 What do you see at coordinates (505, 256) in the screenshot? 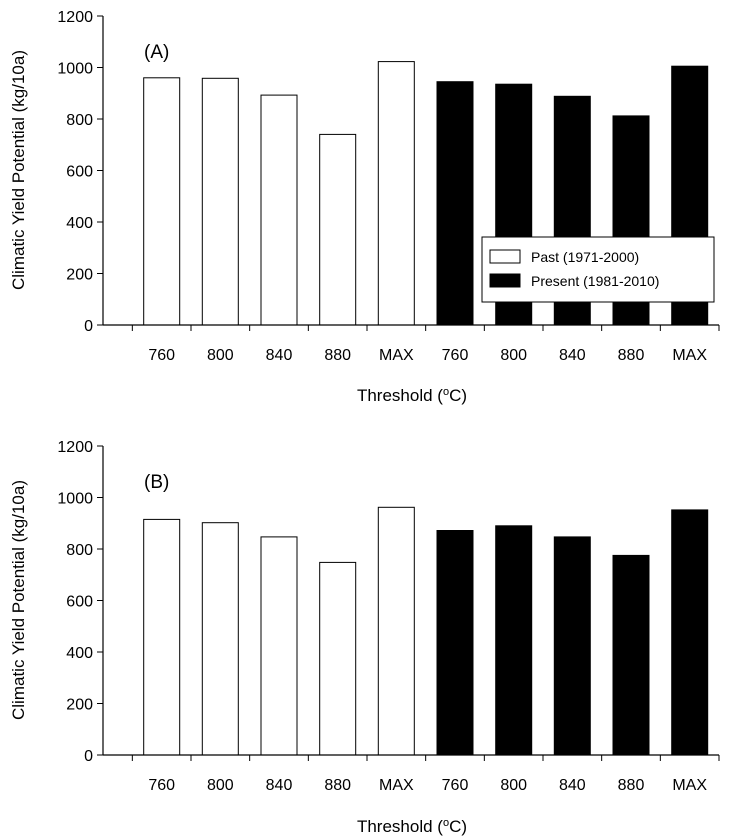
I see `legend-swatch-past` at bounding box center [505, 256].